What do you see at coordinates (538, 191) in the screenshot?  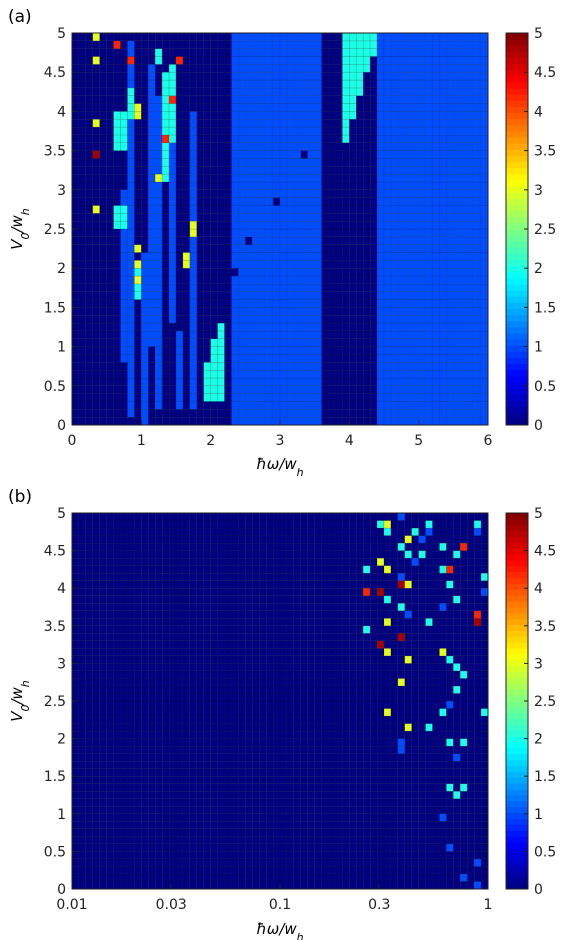 I see `colorbar-tick-label: 3` at bounding box center [538, 191].